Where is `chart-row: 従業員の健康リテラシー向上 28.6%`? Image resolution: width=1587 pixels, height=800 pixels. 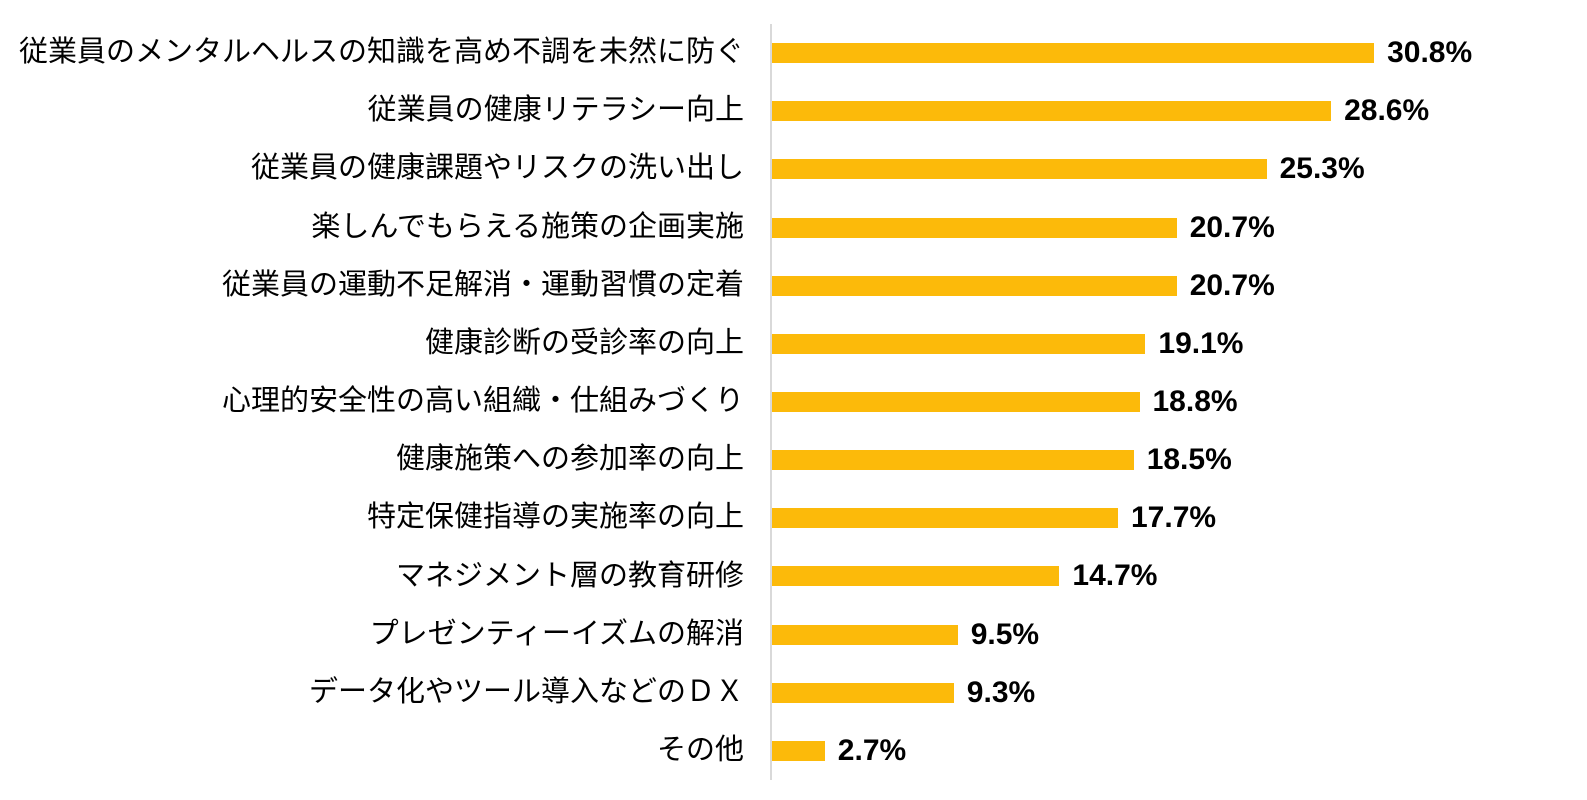
chart-row: 従業員の健康リテラシー向上 28.6% is located at coordinates (793, 111).